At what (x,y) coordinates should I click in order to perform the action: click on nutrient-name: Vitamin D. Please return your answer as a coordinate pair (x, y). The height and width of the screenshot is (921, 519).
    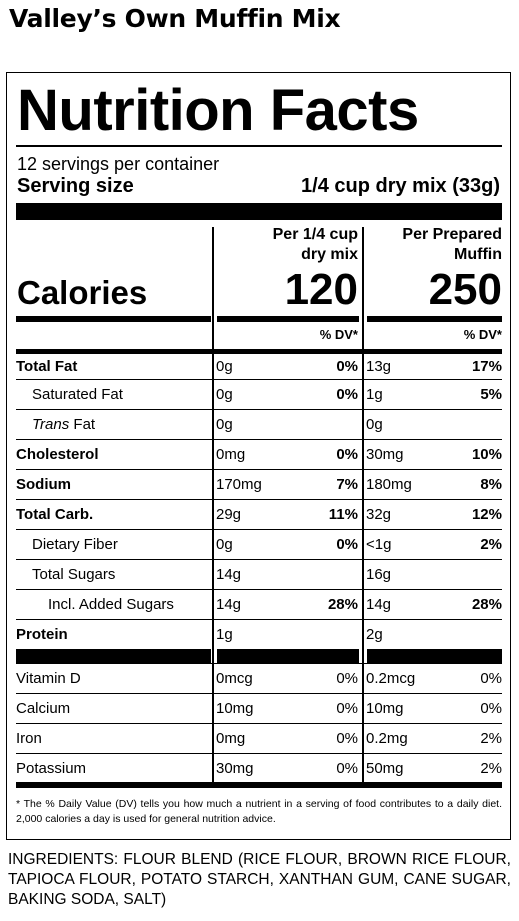
    Looking at the image, I should click on (48, 678).